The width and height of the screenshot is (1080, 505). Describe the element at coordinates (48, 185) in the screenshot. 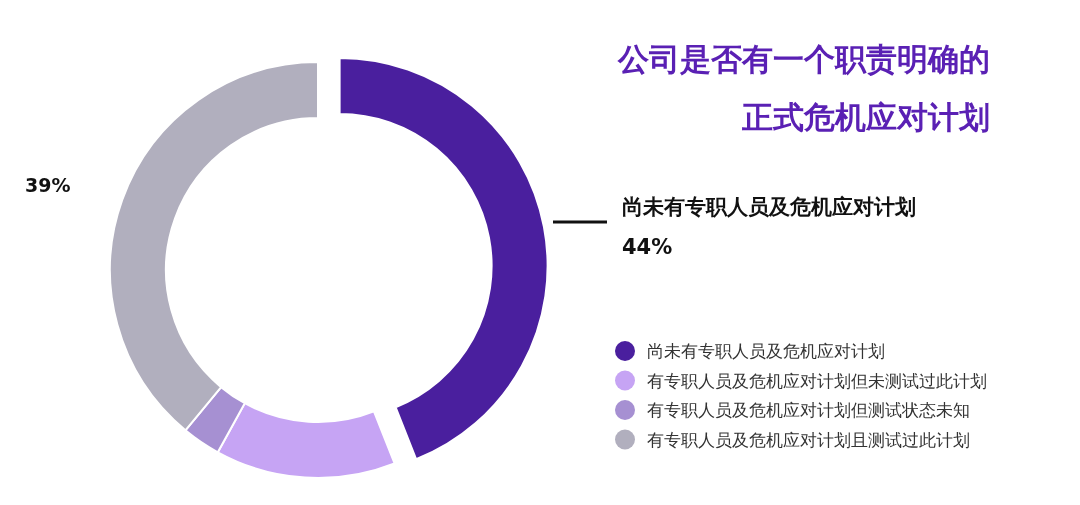

I see `data-label: 39%` at that location.